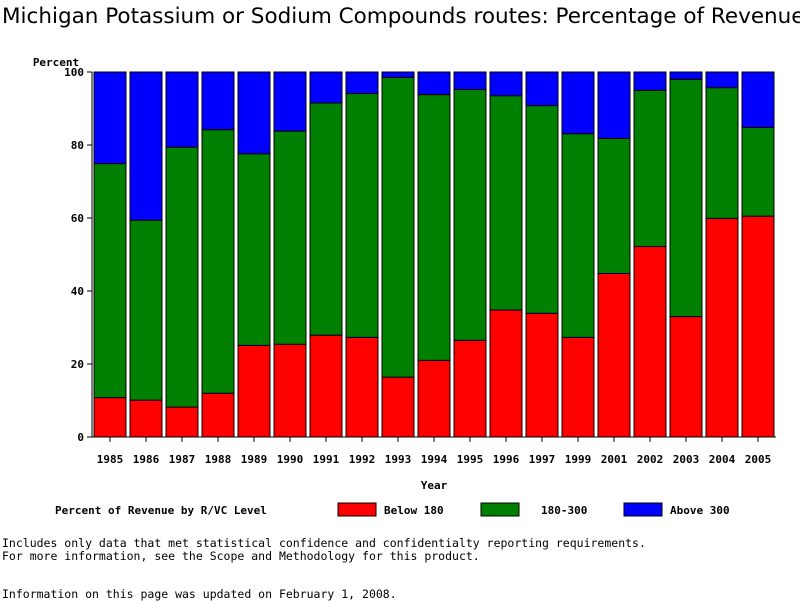 The height and width of the screenshot is (601, 800). What do you see at coordinates (77, 291) in the screenshot?
I see `y-tick-label: 40` at bounding box center [77, 291].